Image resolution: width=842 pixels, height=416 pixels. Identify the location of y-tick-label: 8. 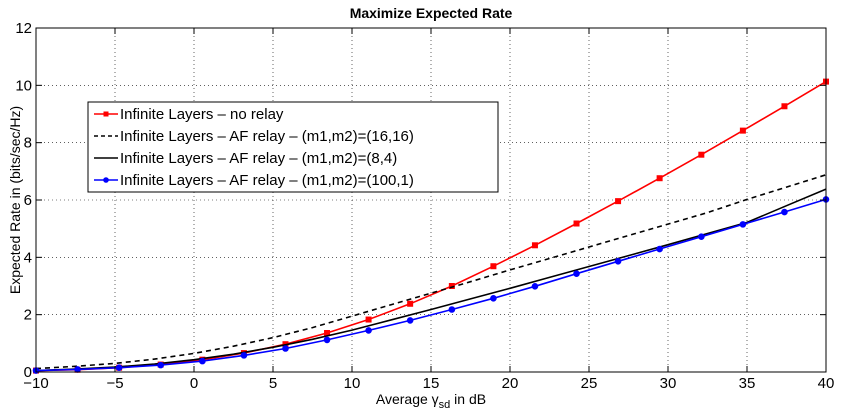
(28, 143).